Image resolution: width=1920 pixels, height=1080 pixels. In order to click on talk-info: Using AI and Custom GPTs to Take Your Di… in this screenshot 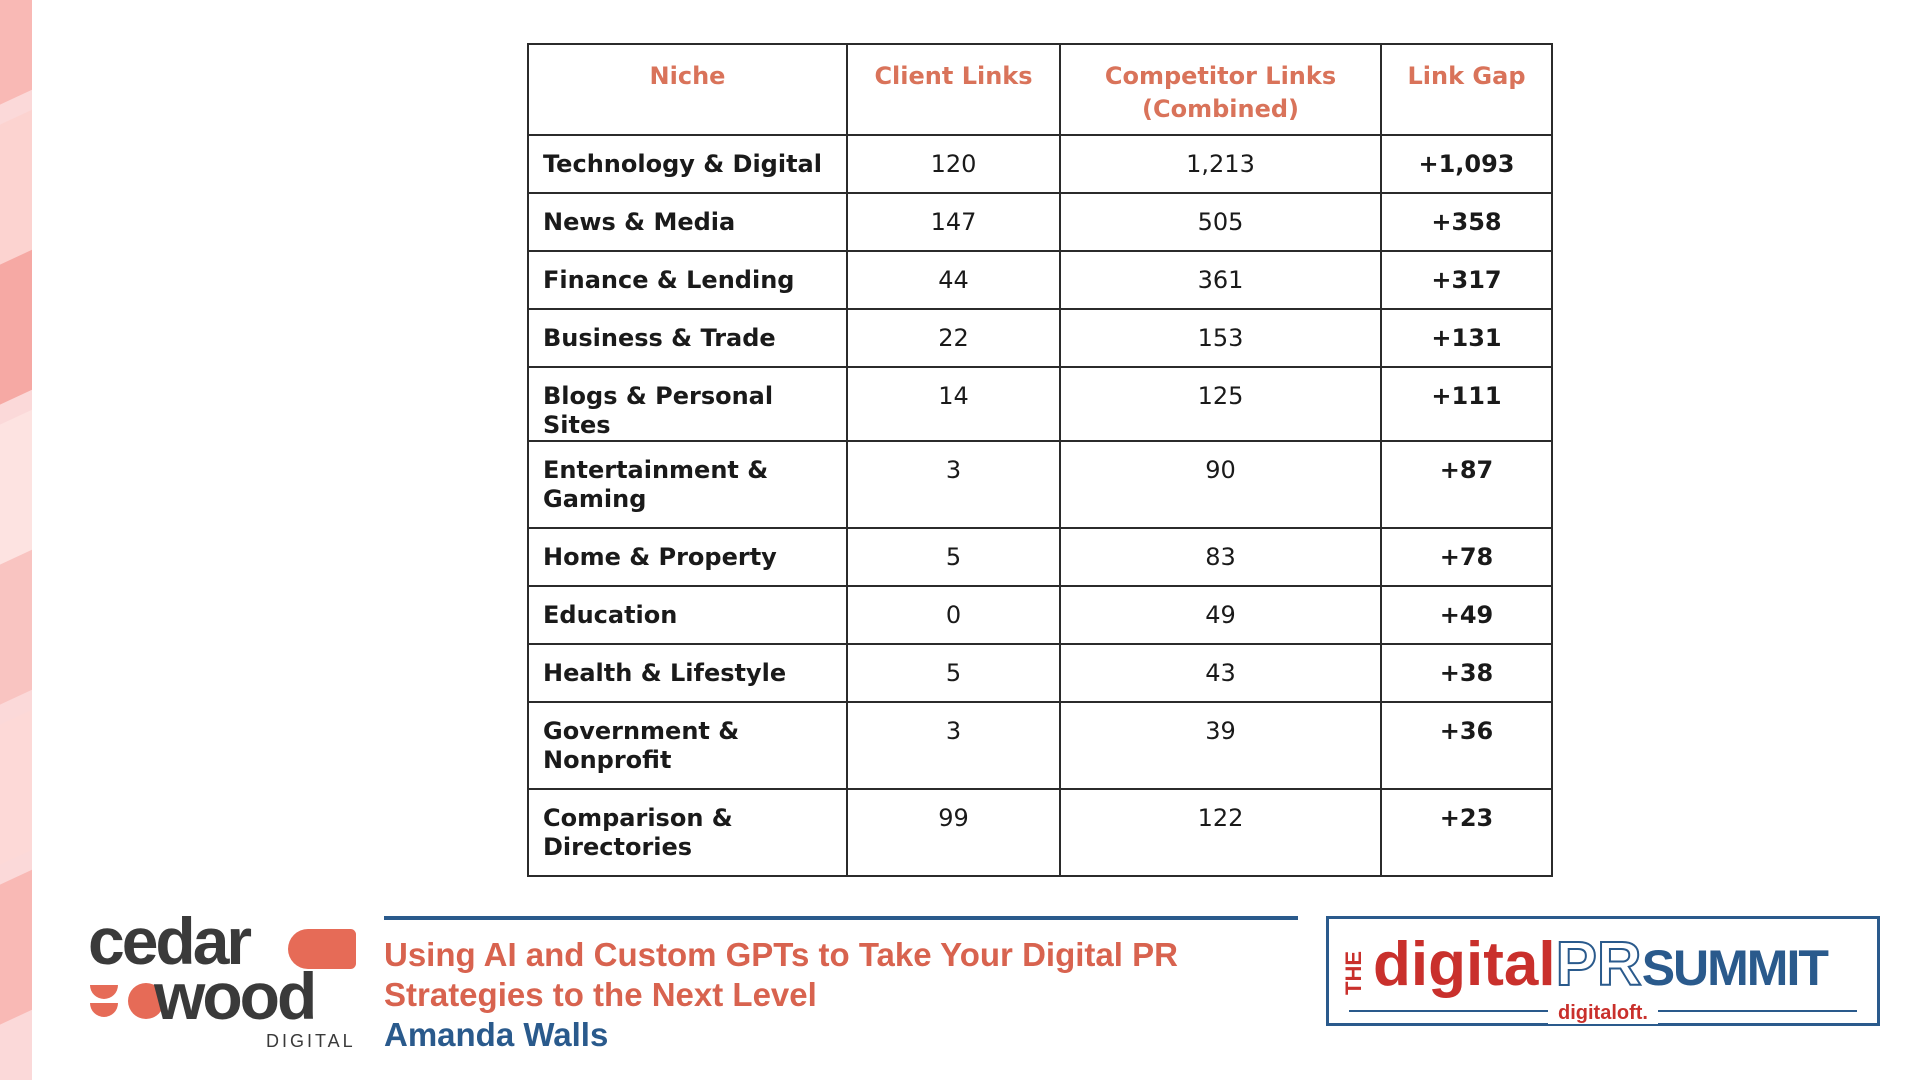, I will do `click(841, 985)`.